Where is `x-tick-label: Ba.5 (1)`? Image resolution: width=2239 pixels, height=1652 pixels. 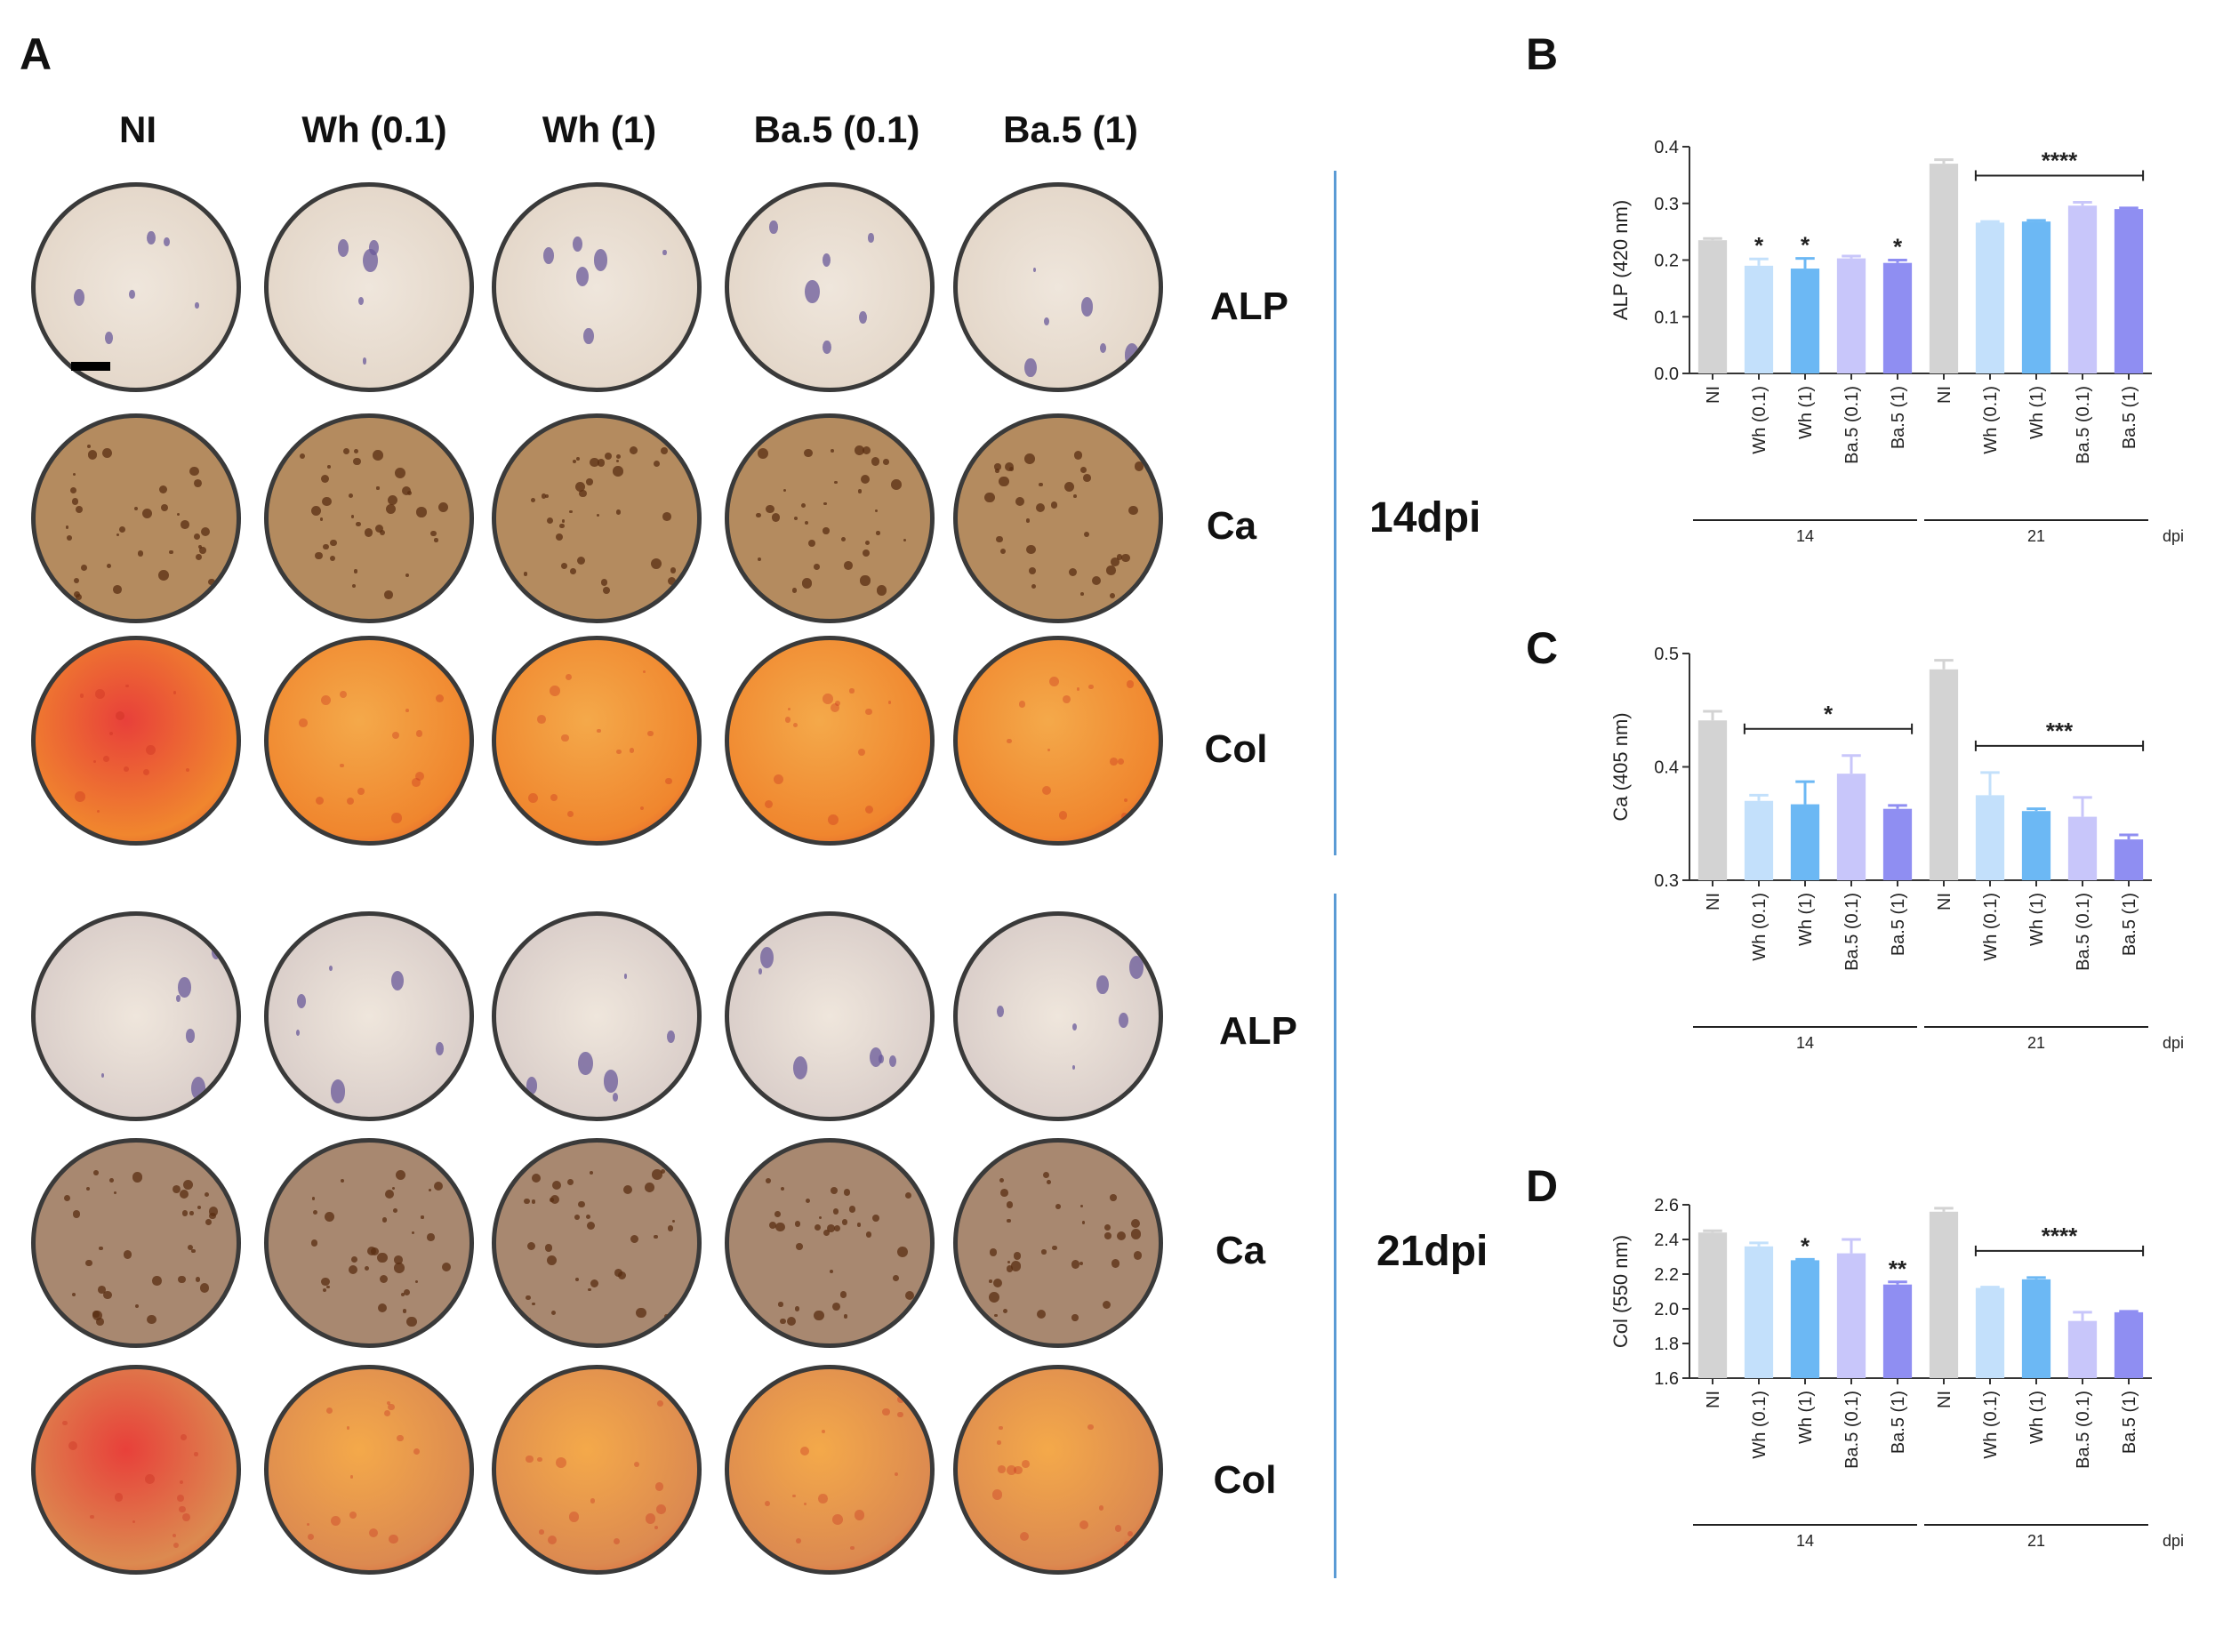 x-tick-label: Ba.5 (1) is located at coordinates (1898, 418).